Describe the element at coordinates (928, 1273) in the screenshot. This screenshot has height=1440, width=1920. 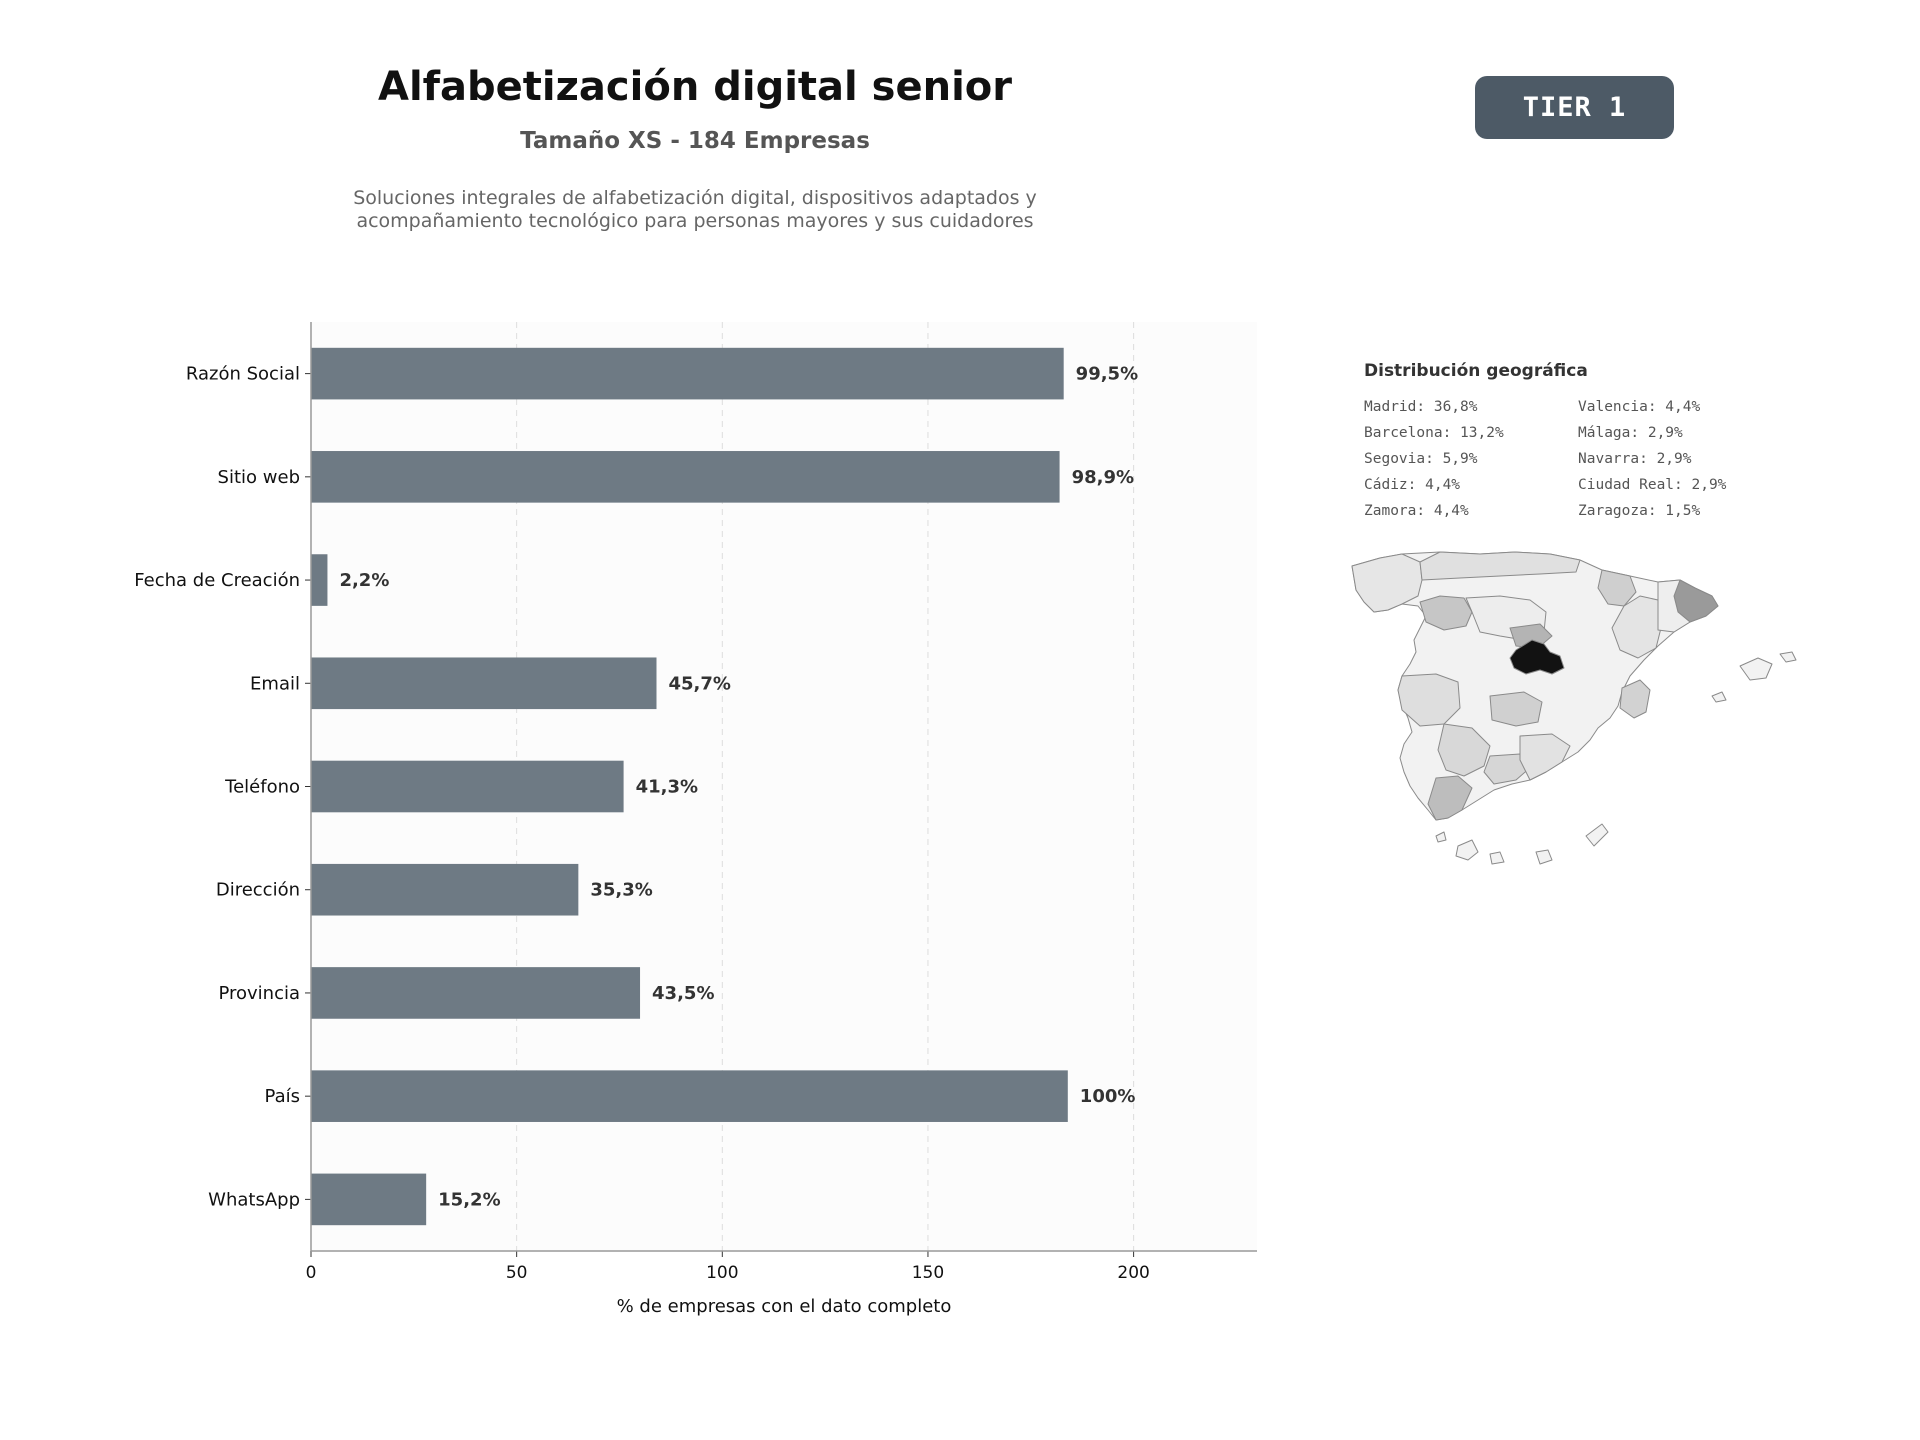
I see `x-tick-label: 150` at that location.